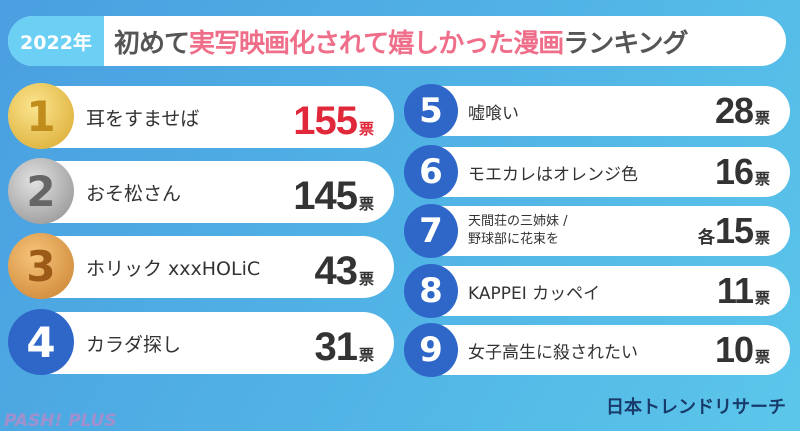 This screenshot has width=800, height=431. I want to click on vote-number: 31, so click(335, 347).